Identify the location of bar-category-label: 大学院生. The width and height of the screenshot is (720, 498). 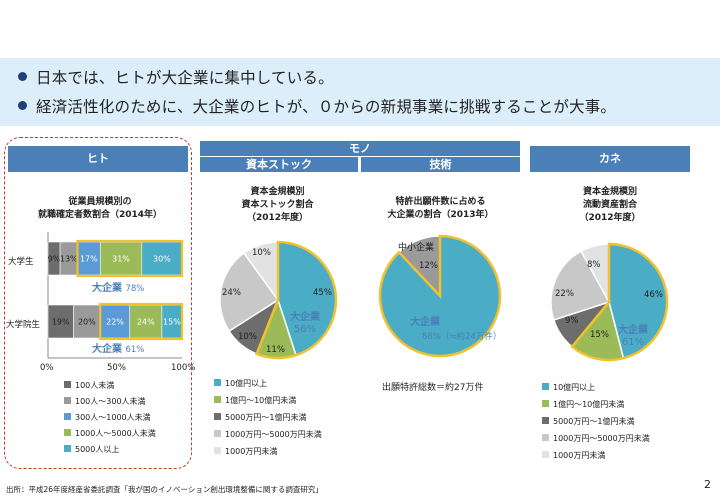
(23, 325).